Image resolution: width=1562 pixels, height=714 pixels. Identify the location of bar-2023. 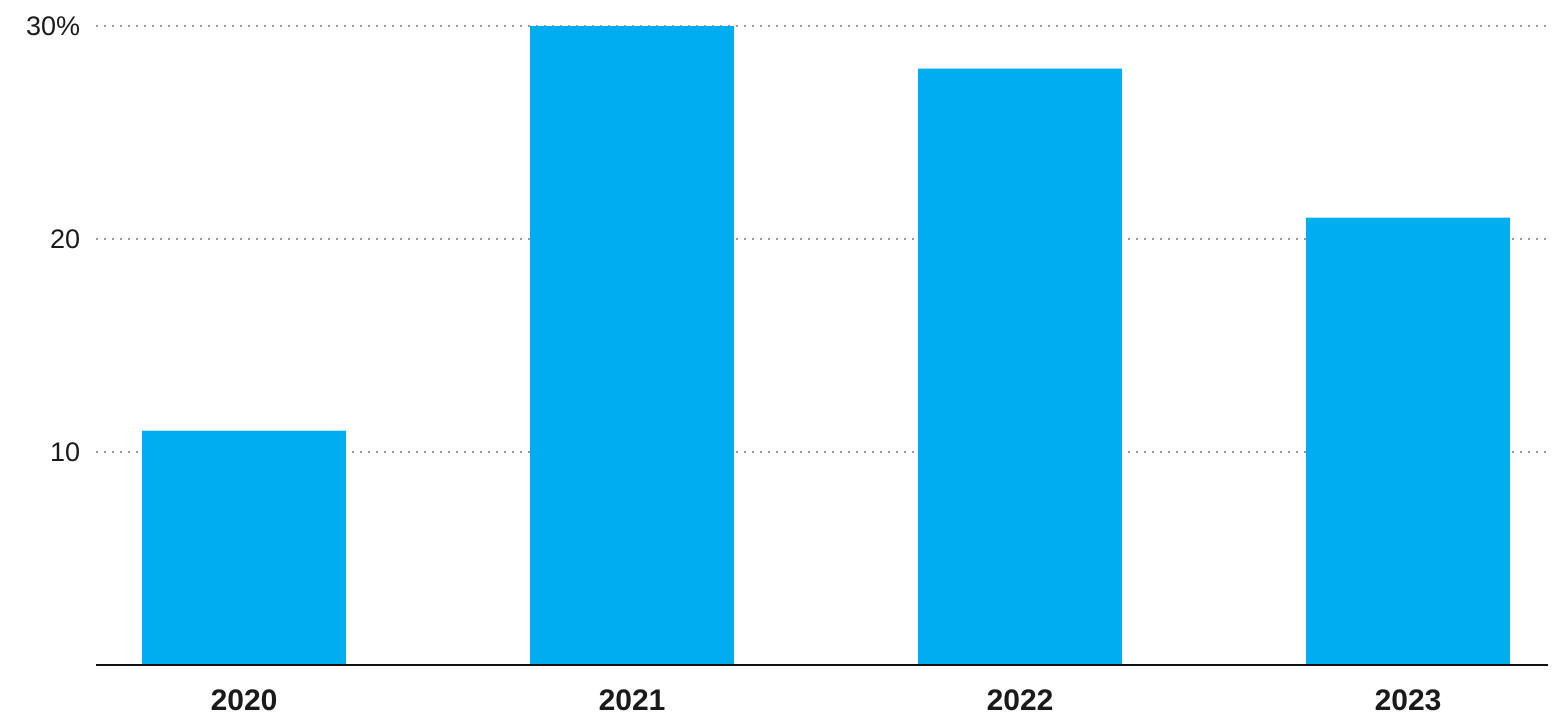
(1408, 441).